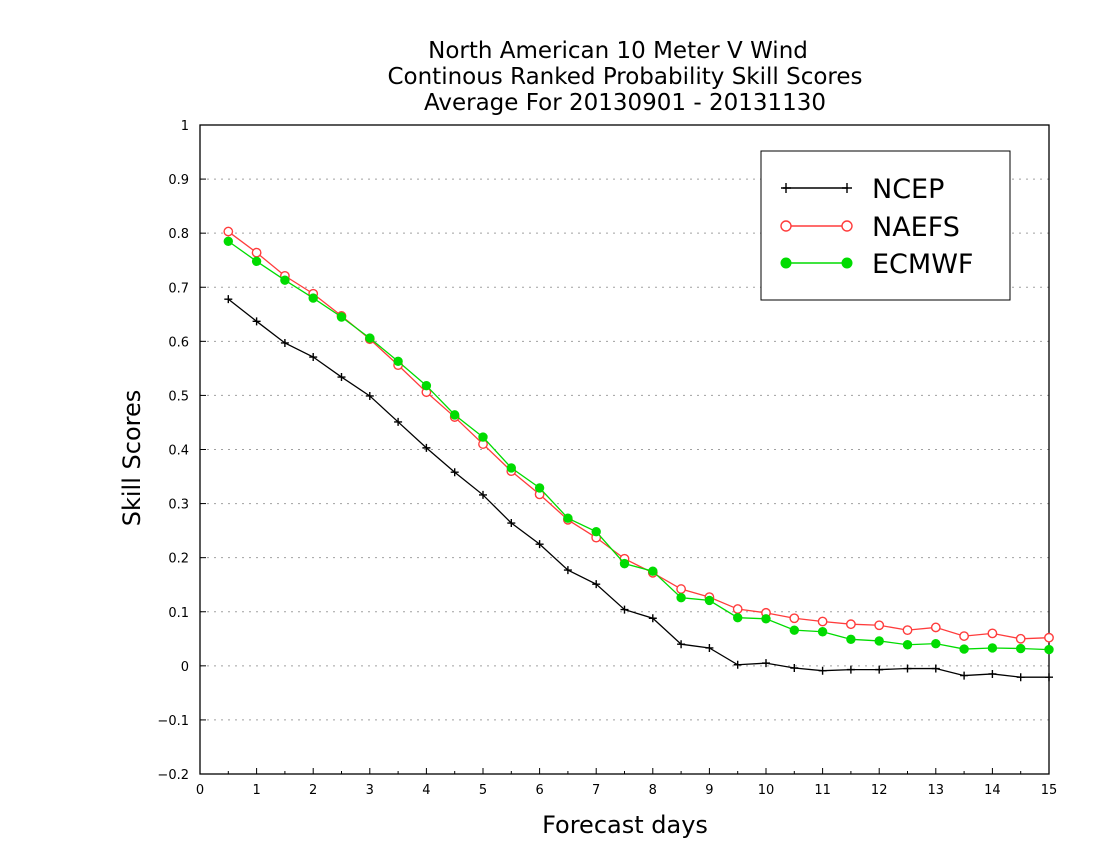  I want to click on x-tick-label: 4, so click(426, 790).